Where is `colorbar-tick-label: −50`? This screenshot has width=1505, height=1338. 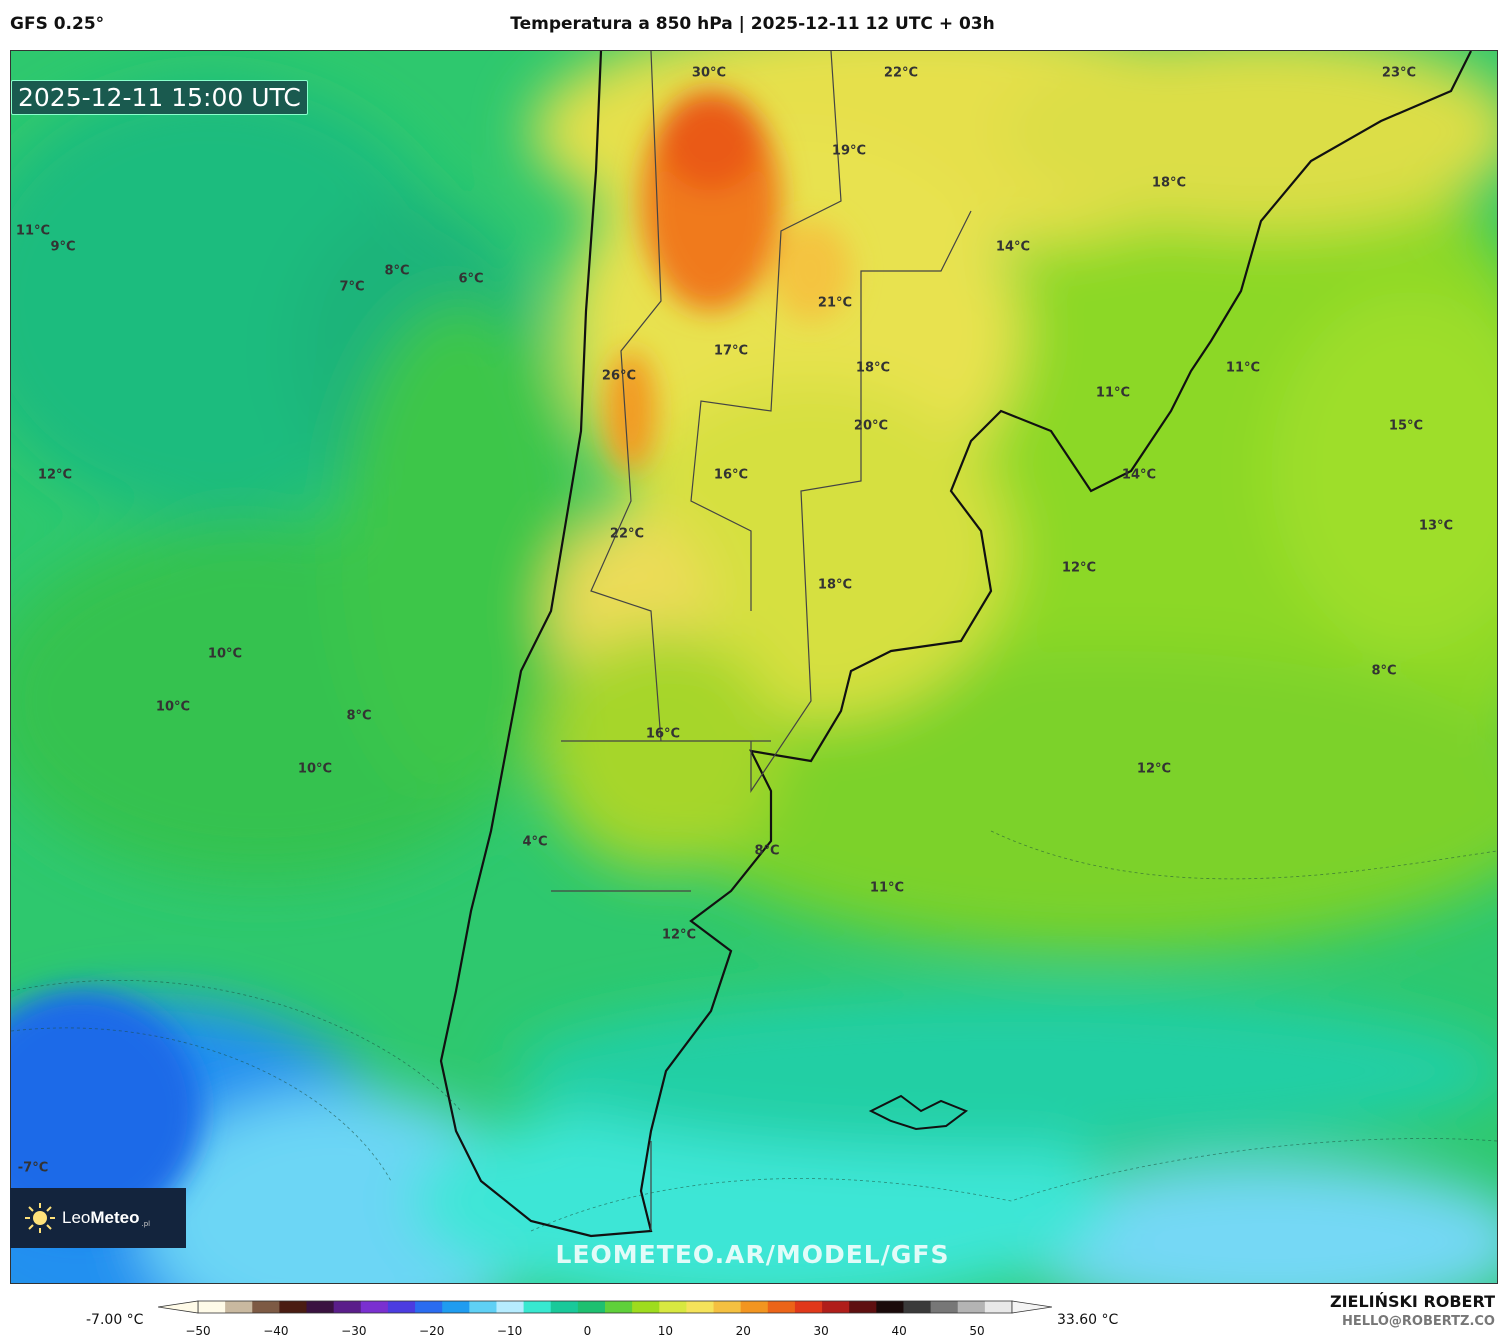 colorbar-tick-label: −50 is located at coordinates (198, 1331).